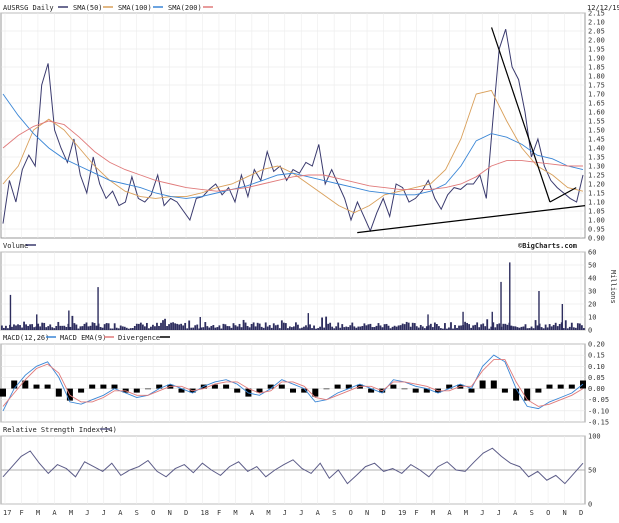  What do you see at coordinates (613, 287) in the screenshot?
I see `volume-unit-label: Millions` at bounding box center [613, 287].